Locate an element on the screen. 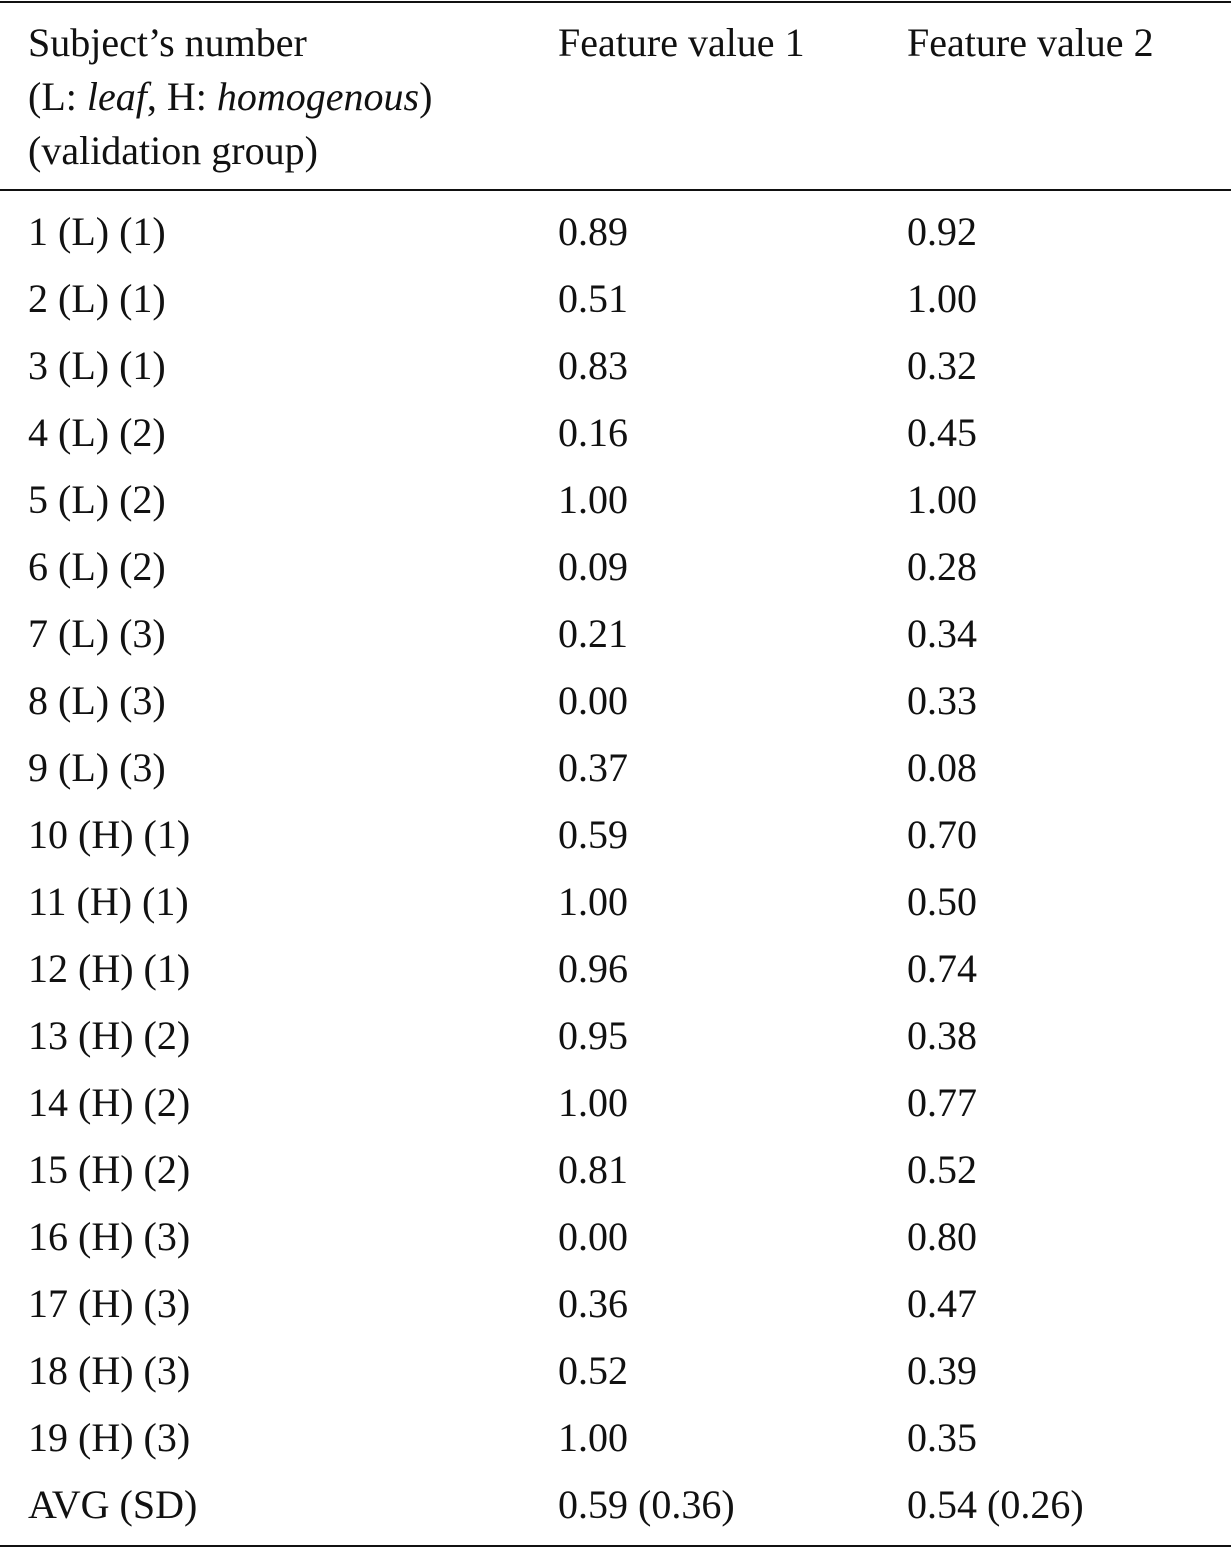 Image resolution: width=1231 pixels, height=1549 pixels. table-cell: 0.59 (0.36) is located at coordinates (646, 1504).